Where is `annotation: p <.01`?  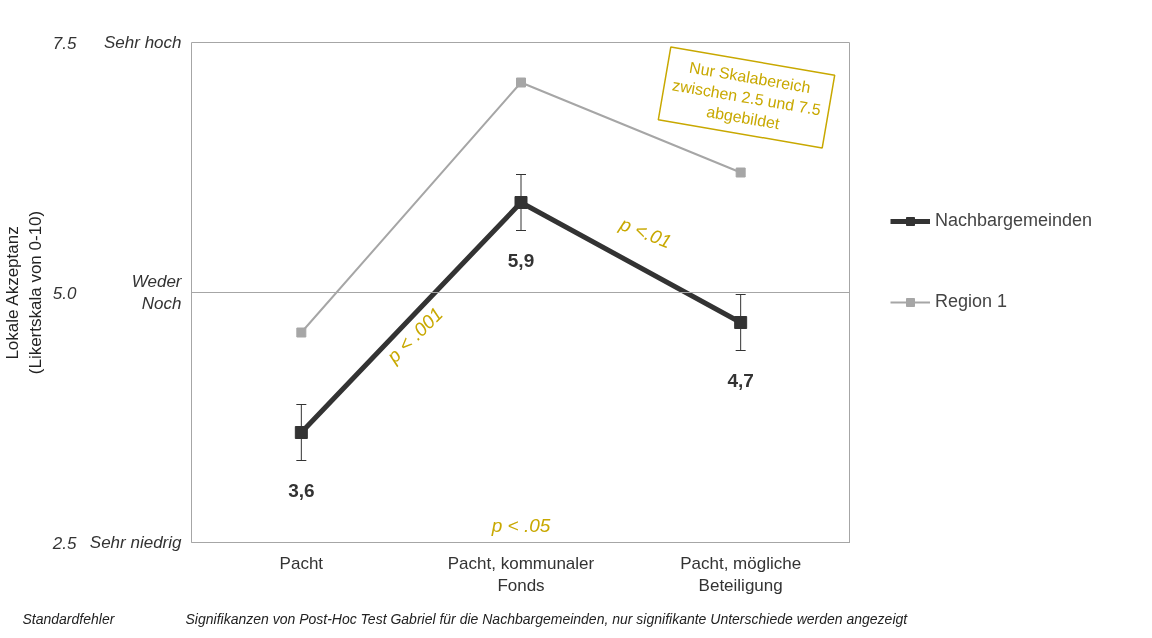
annotation: p <.01 is located at coordinates (645, 232).